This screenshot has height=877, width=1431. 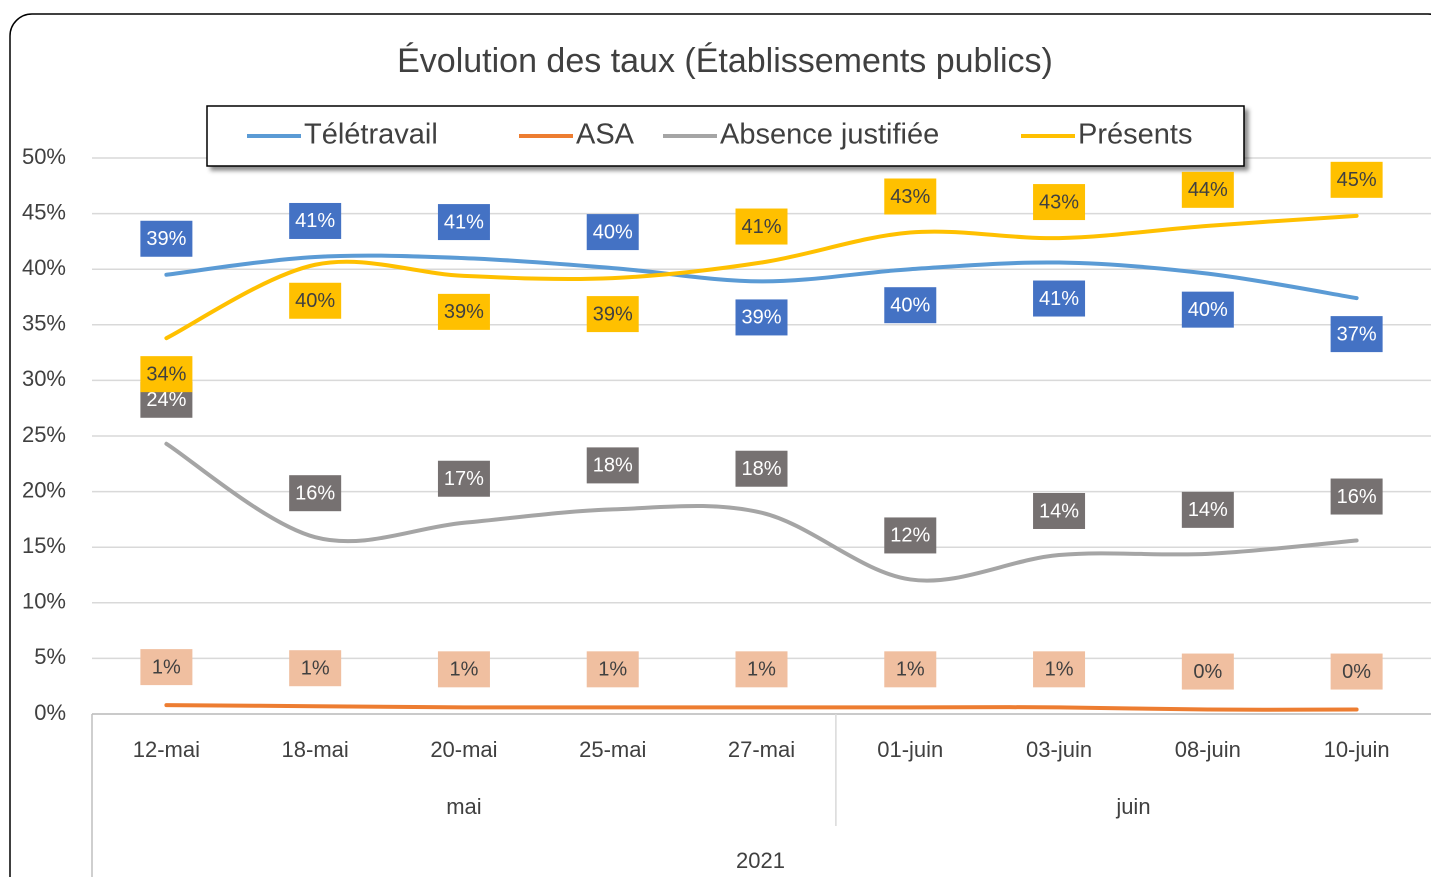 What do you see at coordinates (44, 601) in the screenshot?
I see `y-tick-label: 10%` at bounding box center [44, 601].